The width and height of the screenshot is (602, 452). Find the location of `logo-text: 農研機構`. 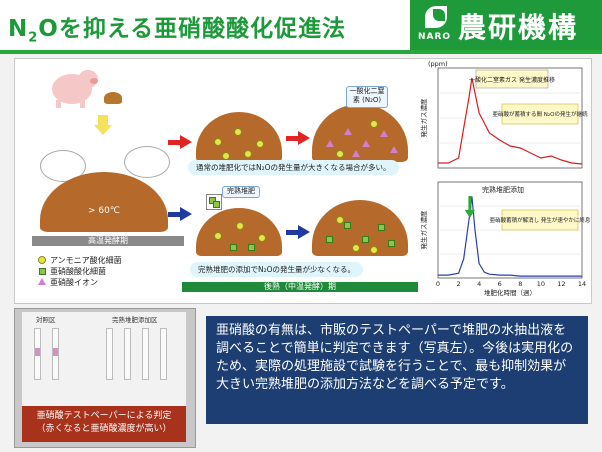

logo-text: 農研機構 is located at coordinates (518, 27).